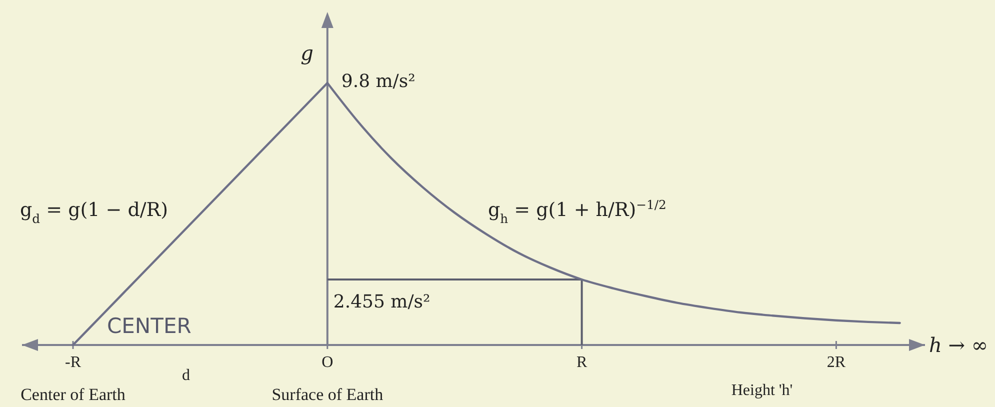  What do you see at coordinates (307, 53) in the screenshot?
I see `y-axis-title: g` at bounding box center [307, 53].